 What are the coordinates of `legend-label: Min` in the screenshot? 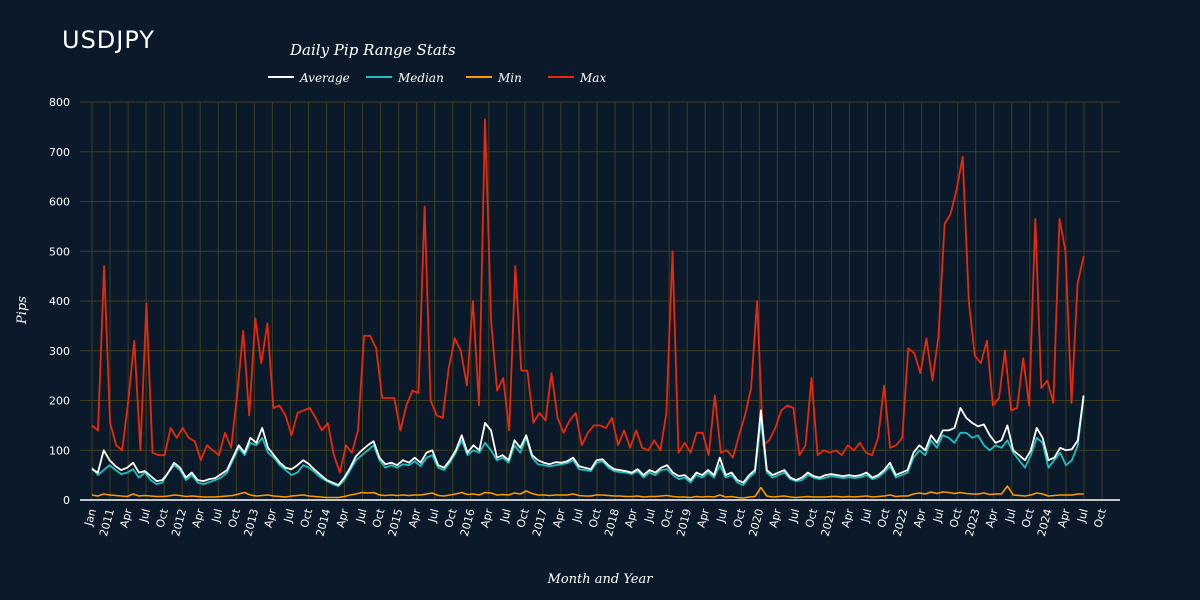 It's located at (509, 78).